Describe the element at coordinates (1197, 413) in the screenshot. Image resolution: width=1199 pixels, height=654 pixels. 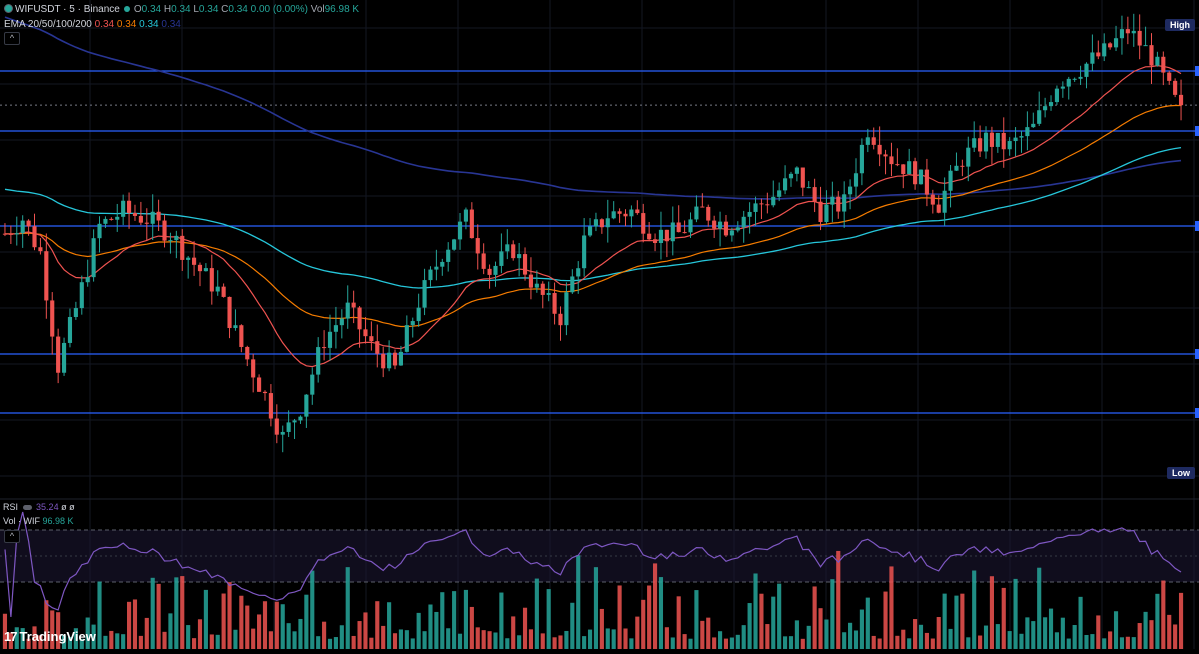
I see `level-handle` at that location.